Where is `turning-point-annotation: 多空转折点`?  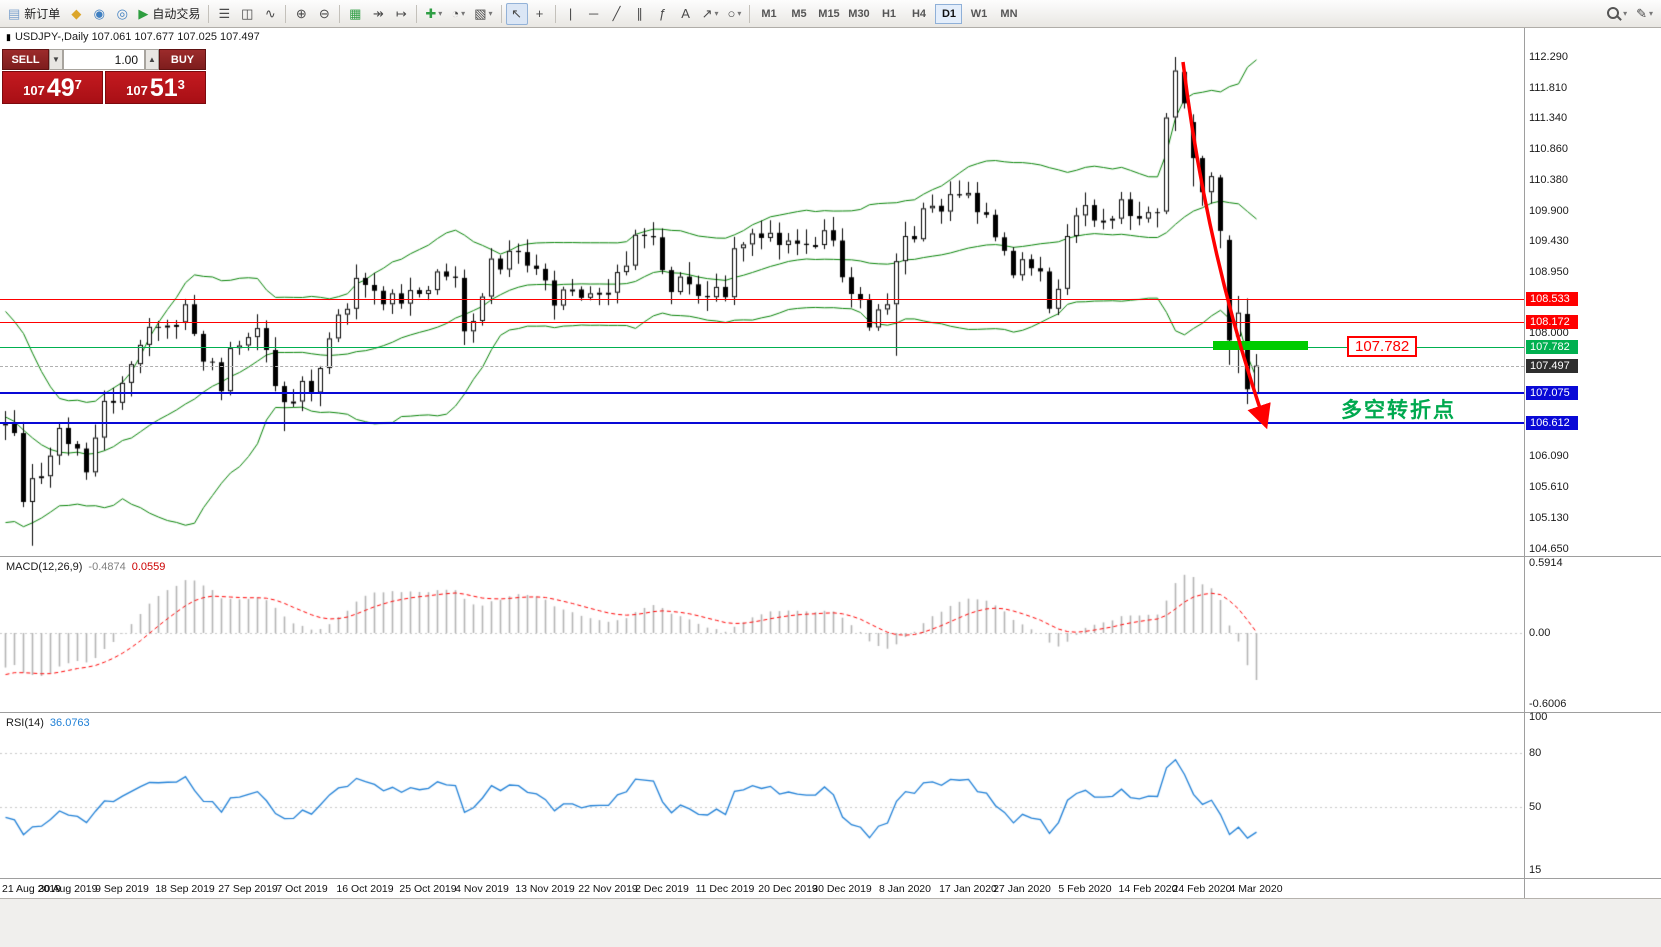
turning-point-annotation: 多空转折点 is located at coordinates (1398, 410).